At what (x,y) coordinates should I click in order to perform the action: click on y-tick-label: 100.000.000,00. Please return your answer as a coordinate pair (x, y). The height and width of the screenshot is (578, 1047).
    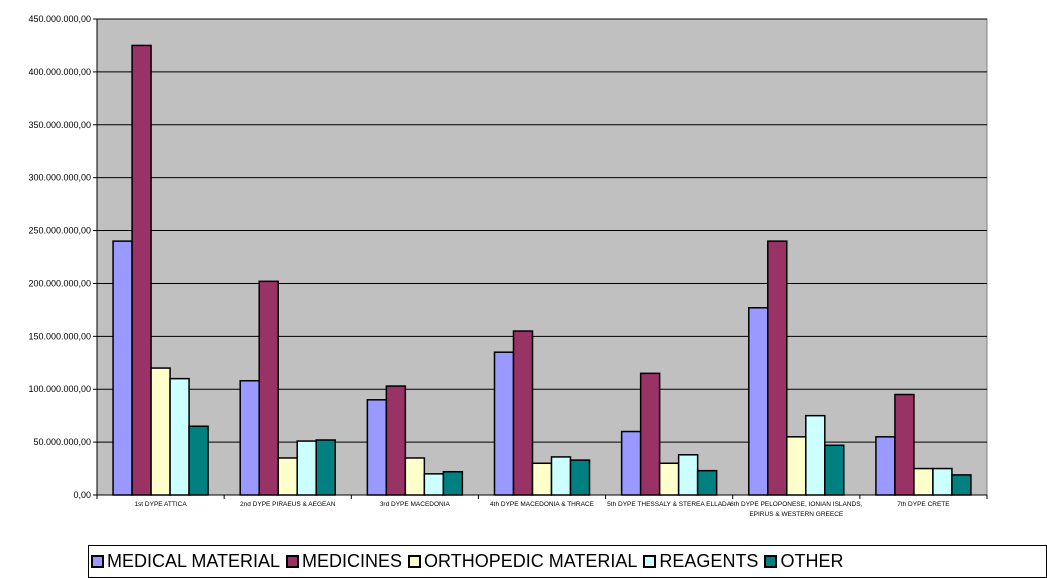
    Looking at the image, I should click on (59, 389).